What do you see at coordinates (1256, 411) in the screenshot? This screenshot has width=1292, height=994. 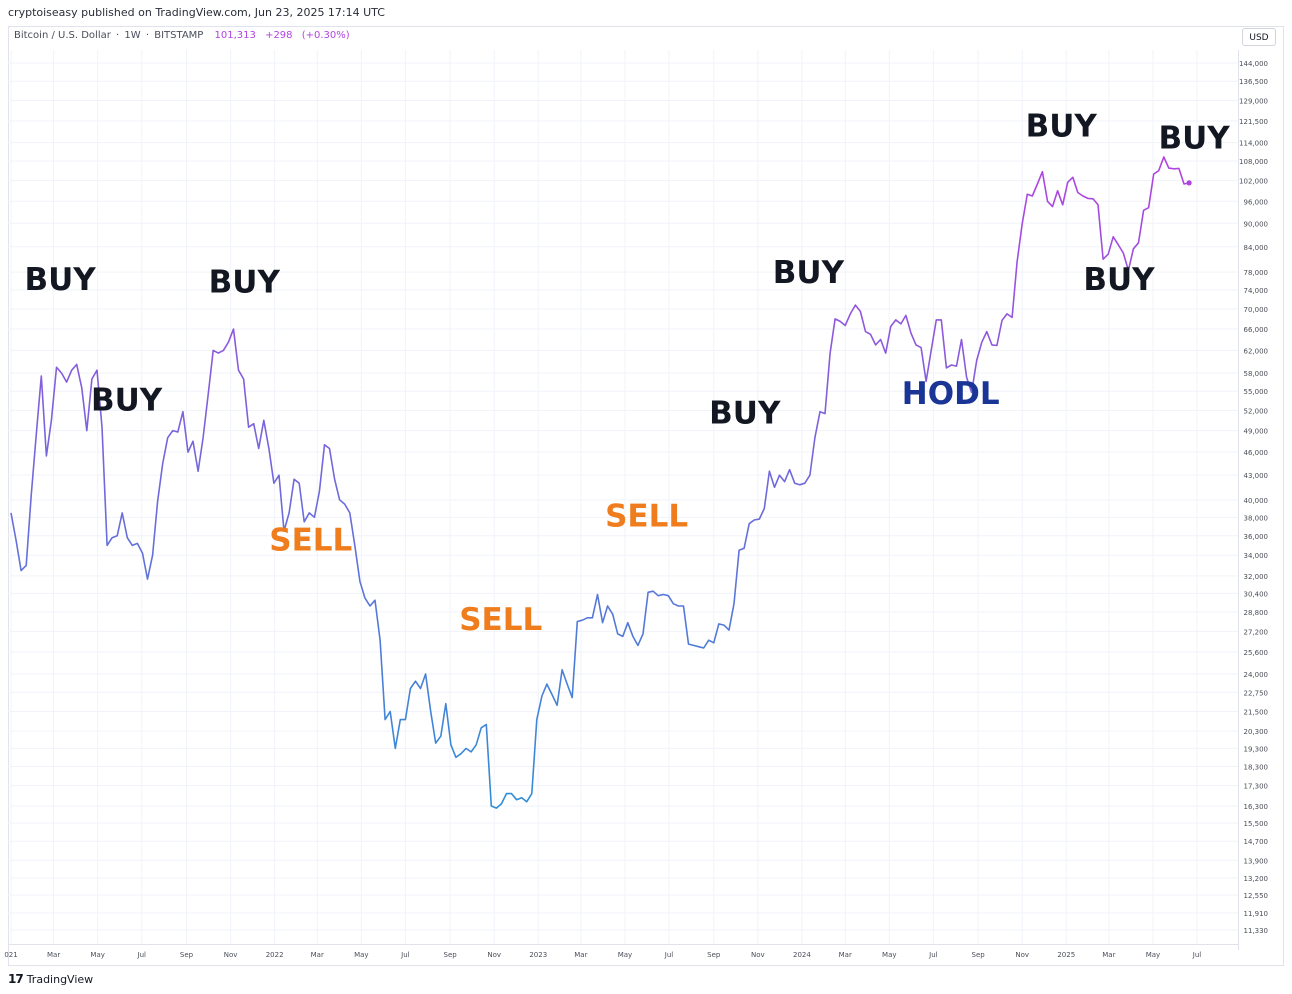 I see `y-tick-label: 52,000` at bounding box center [1256, 411].